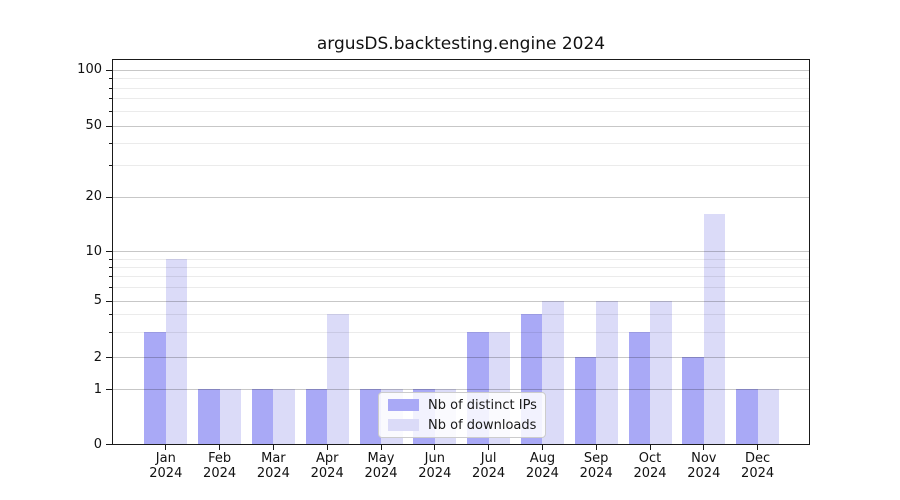 This screenshot has width=900, height=500. What do you see at coordinates (220, 447) in the screenshot?
I see `x-tick-feb` at bounding box center [220, 447].